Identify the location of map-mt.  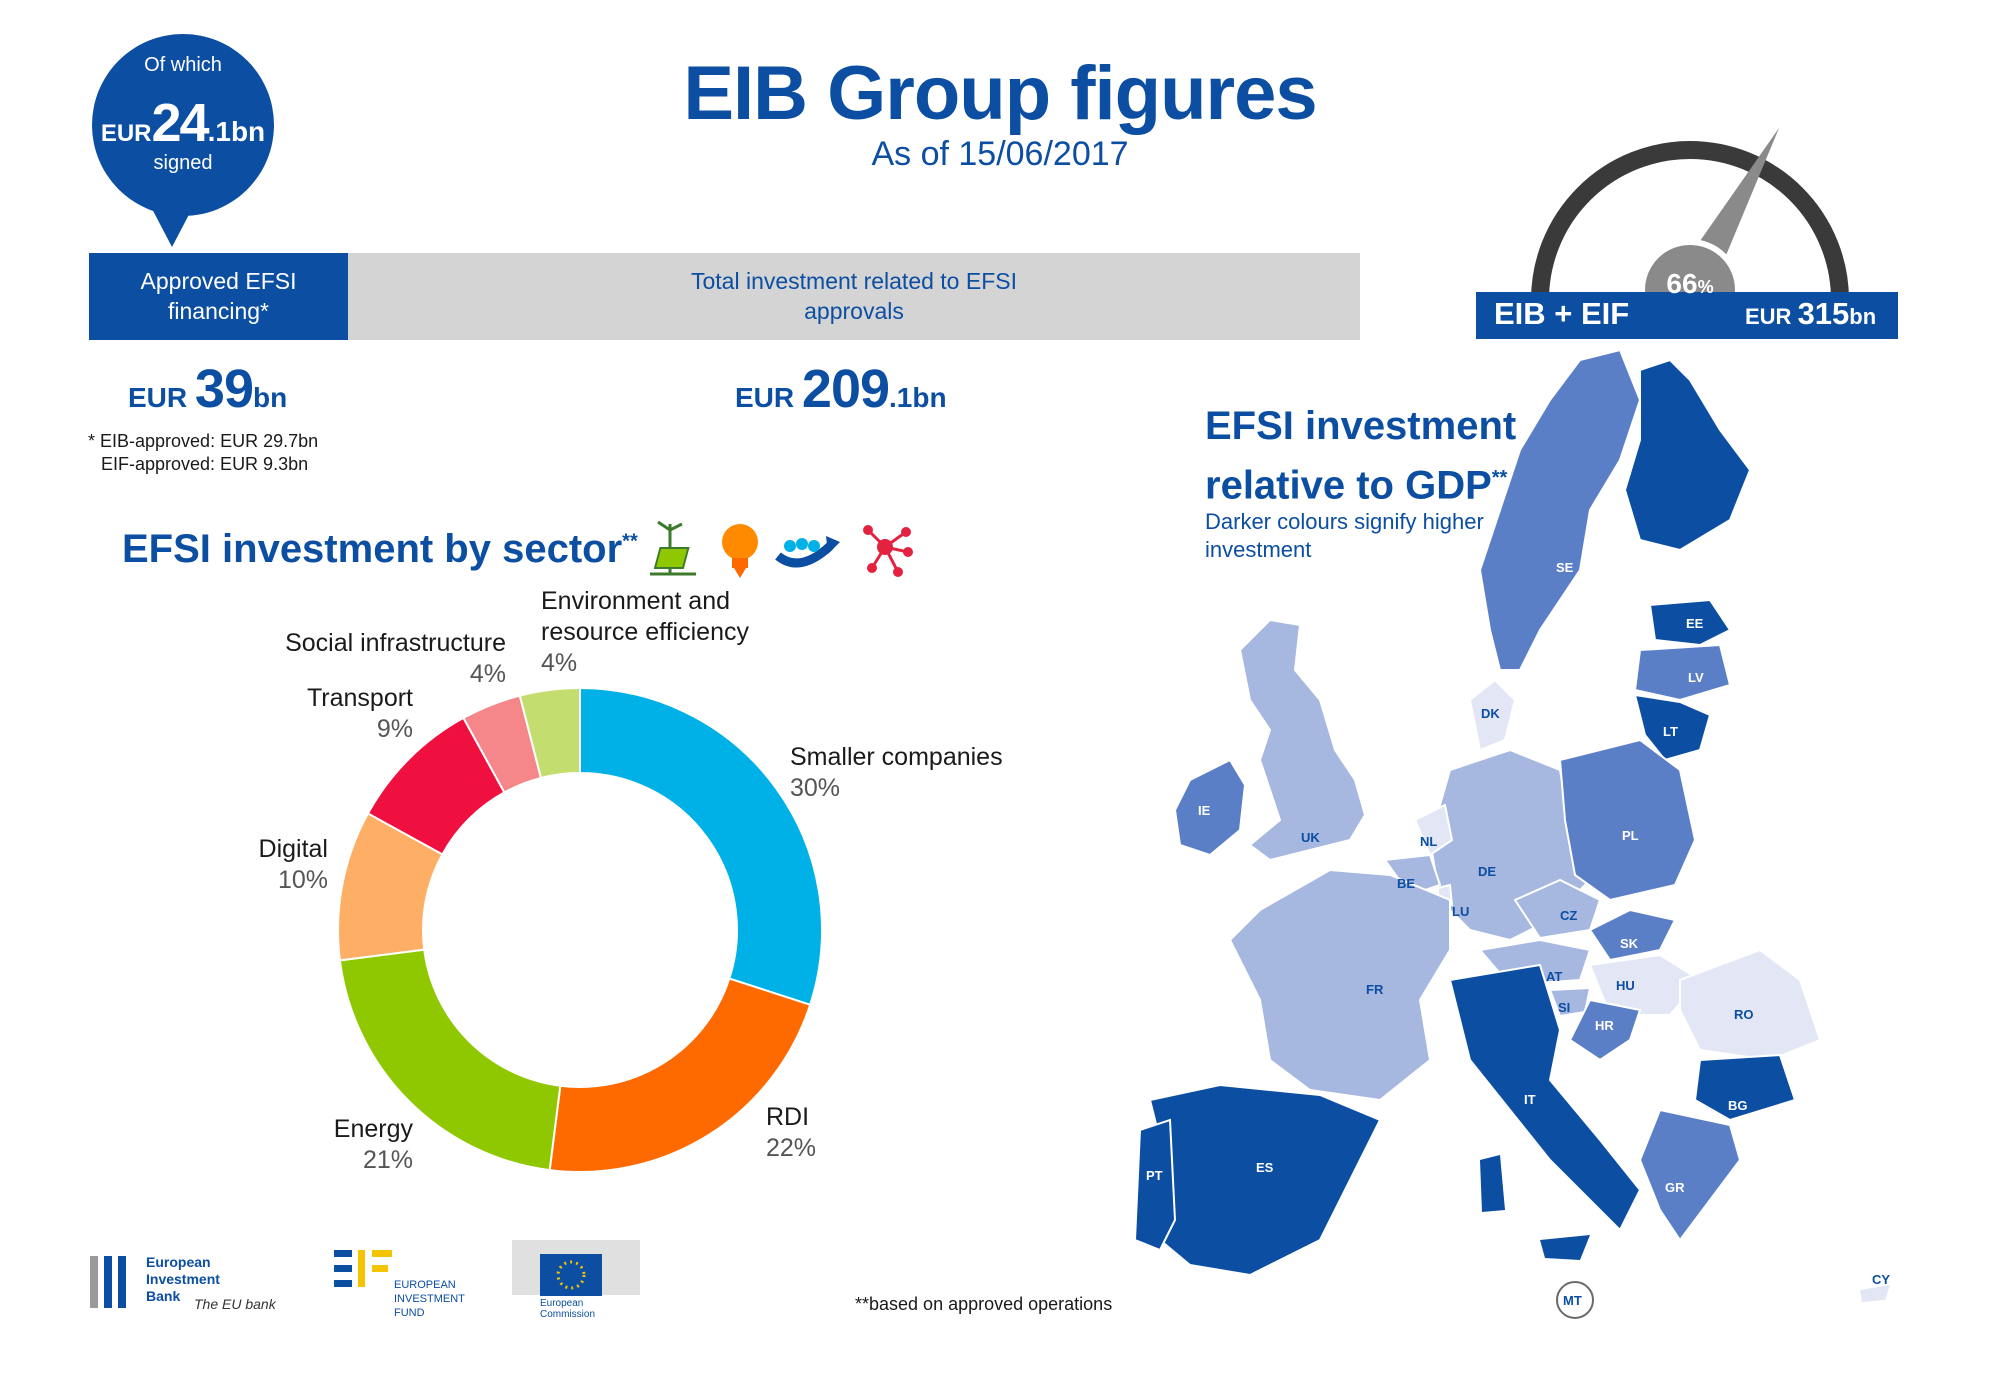
(1575, 1300).